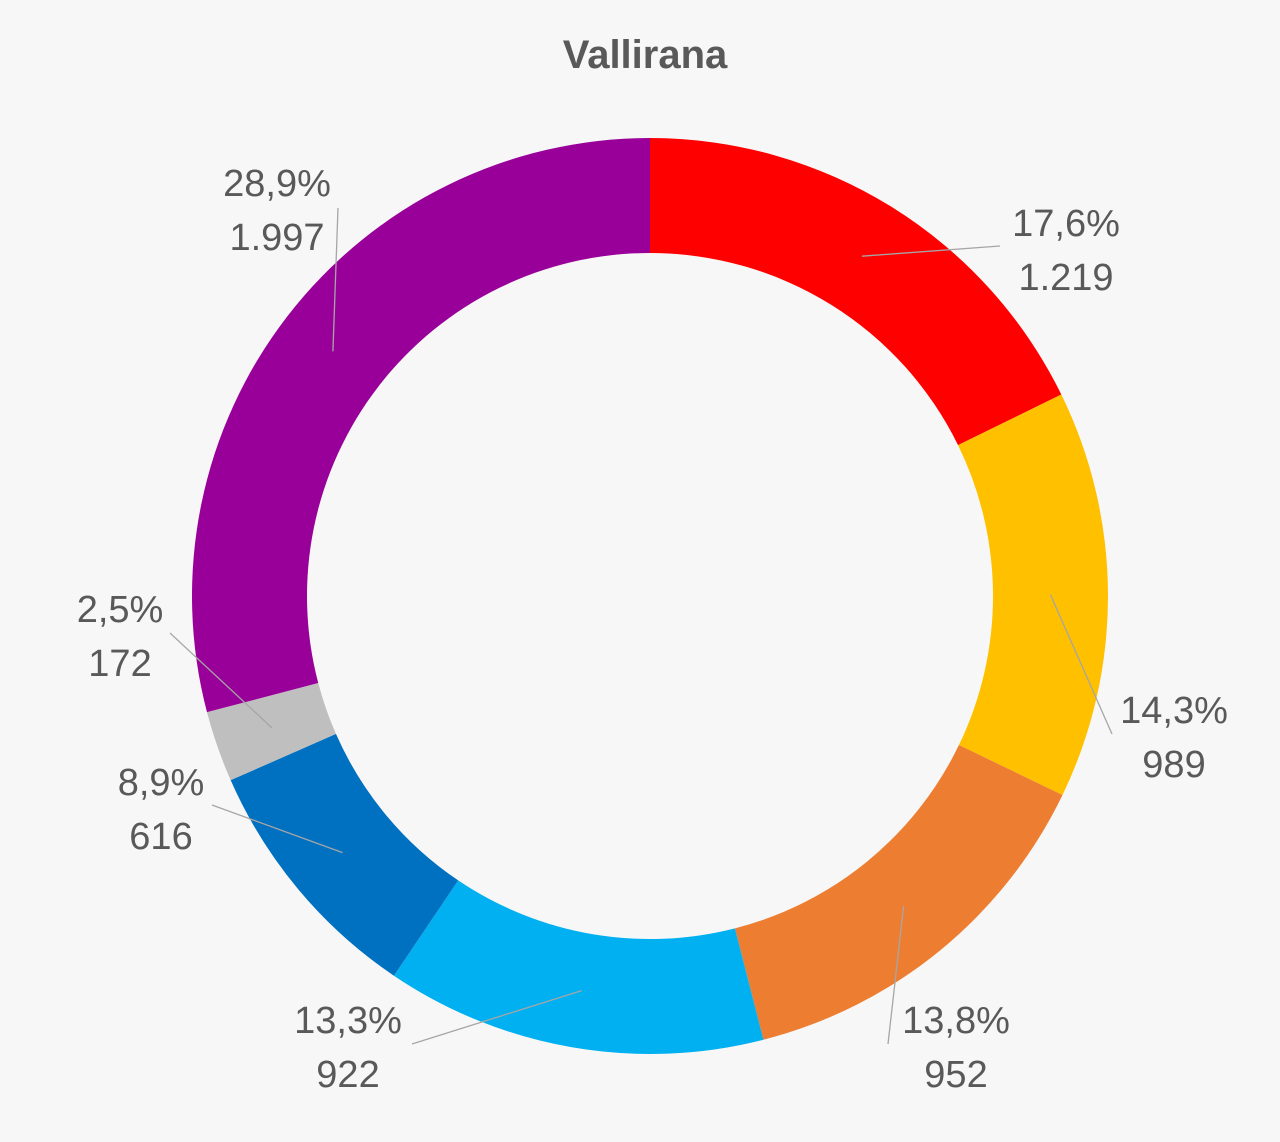 Image resolution: width=1280 pixels, height=1142 pixels. Describe the element at coordinates (160, 837) in the screenshot. I see `slice-value-label: 616` at that location.